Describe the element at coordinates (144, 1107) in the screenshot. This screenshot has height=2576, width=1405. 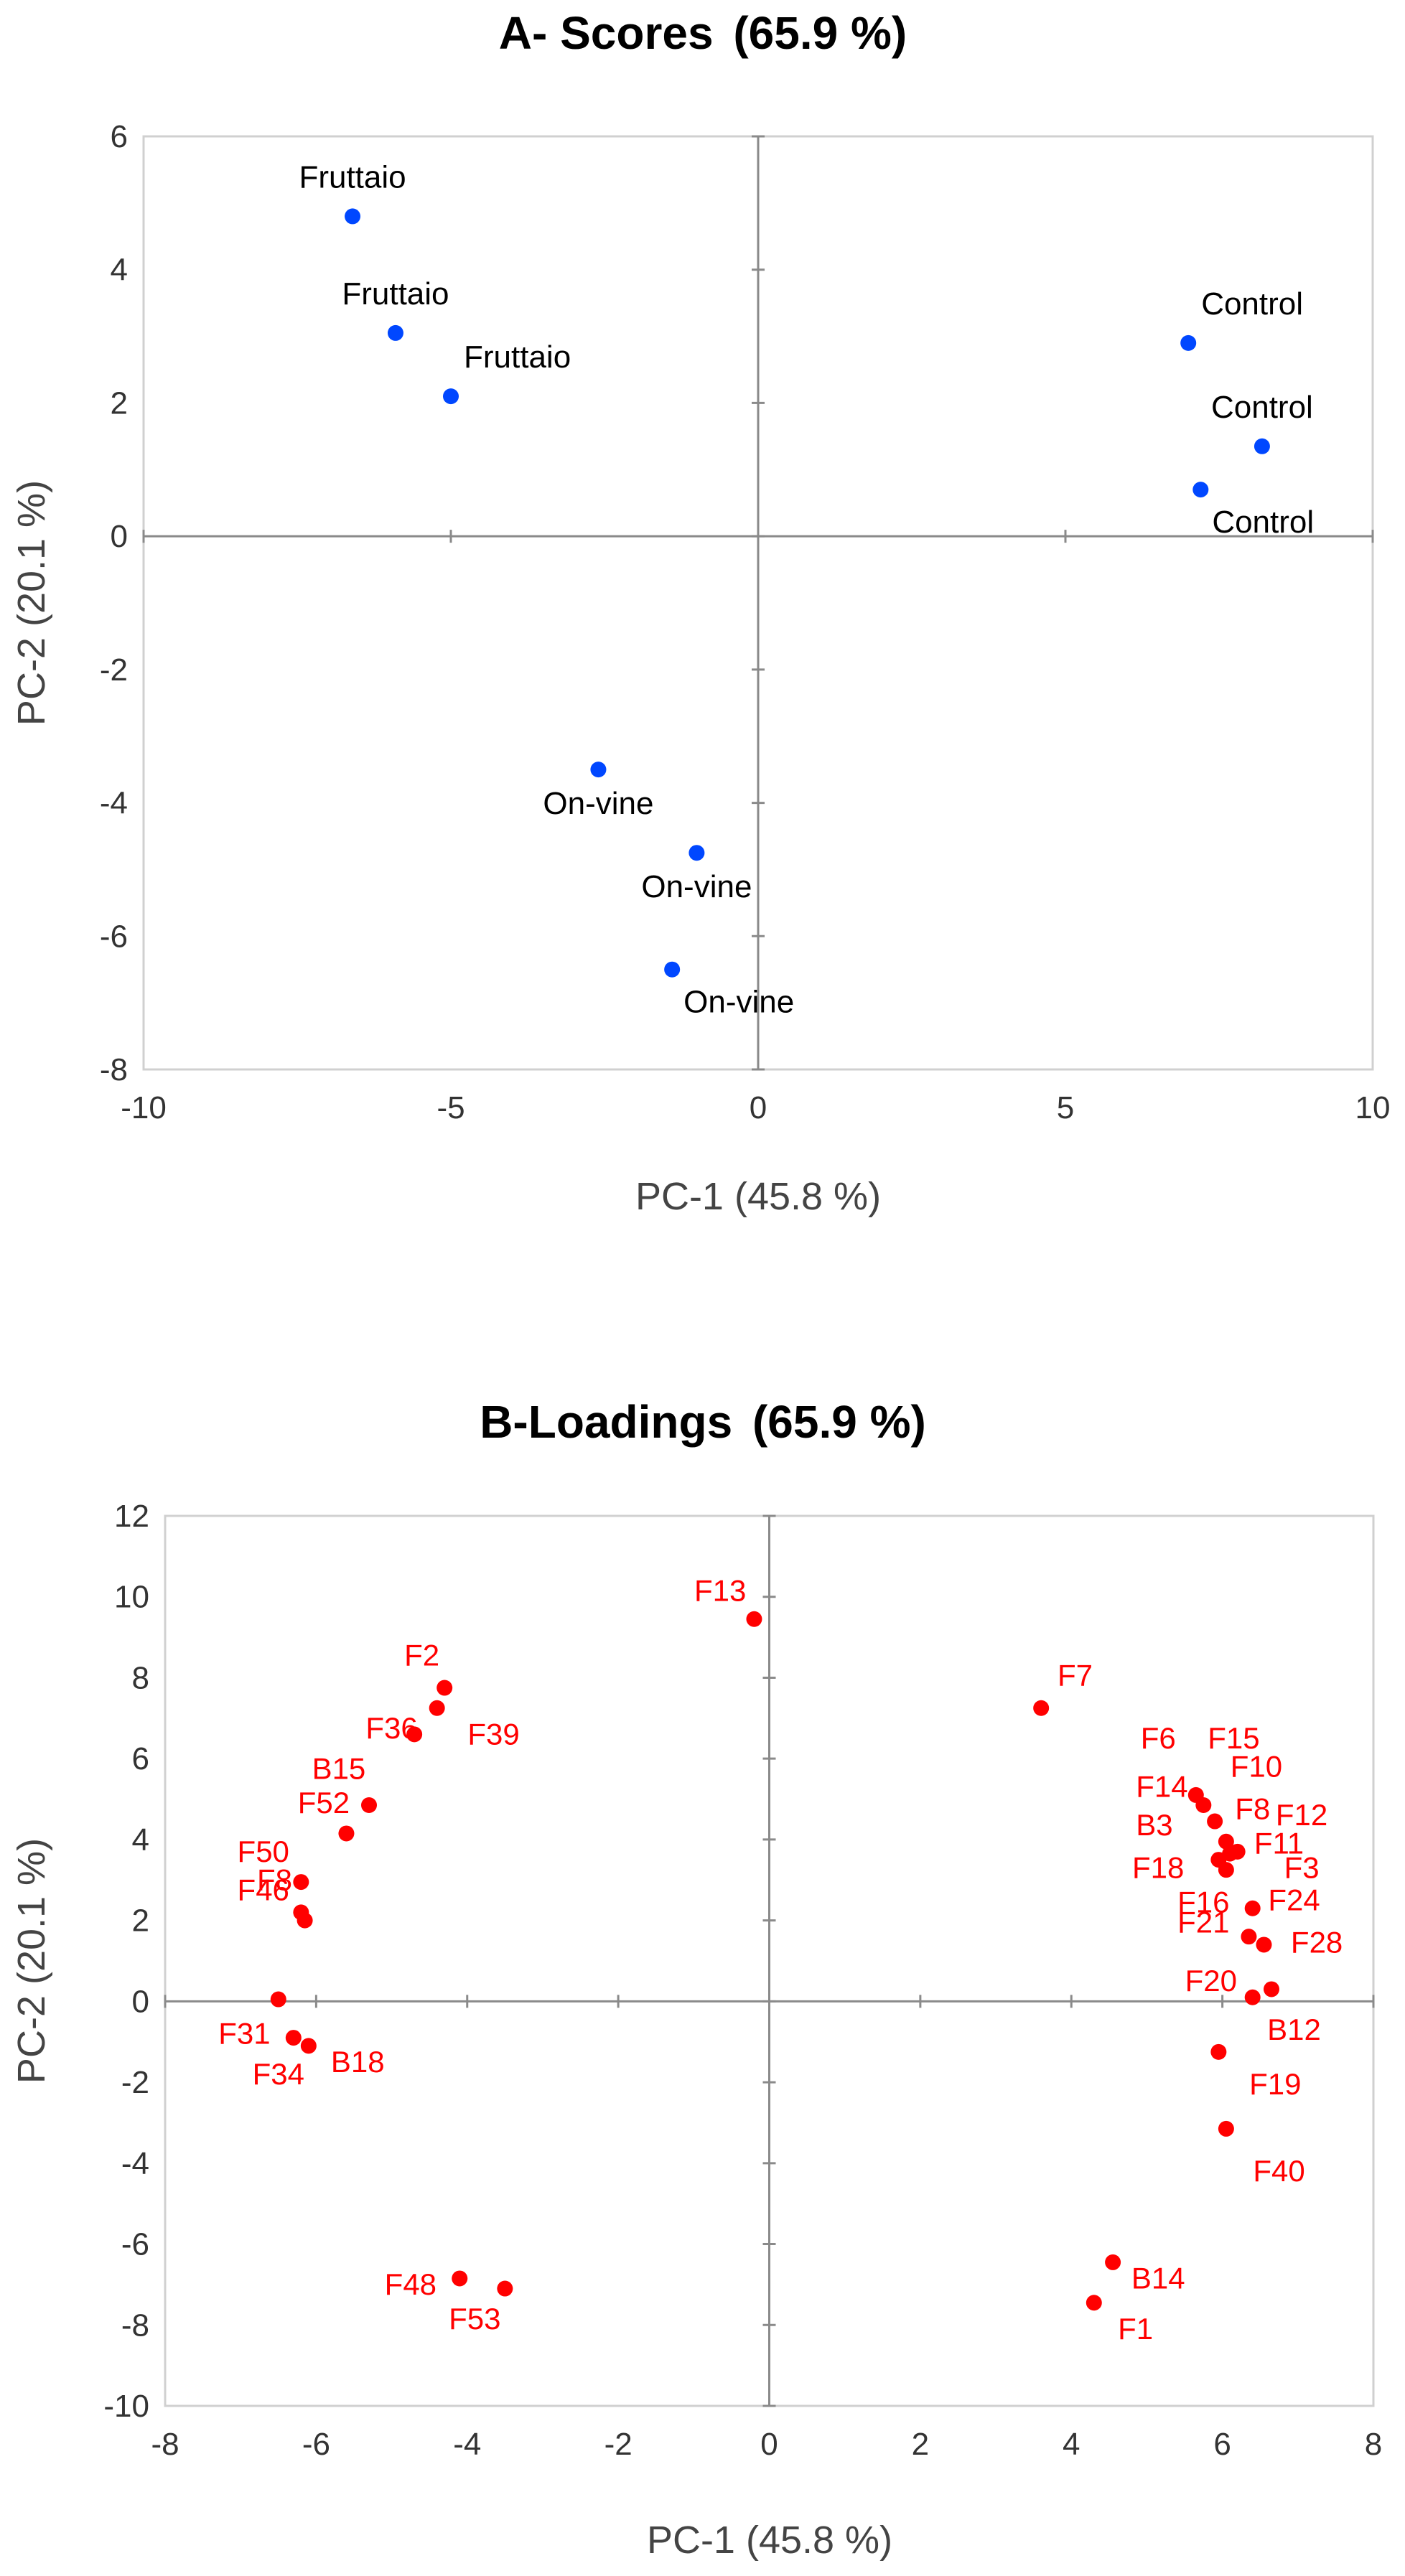
I see `chart-a-x-tick-label: -10` at that location.